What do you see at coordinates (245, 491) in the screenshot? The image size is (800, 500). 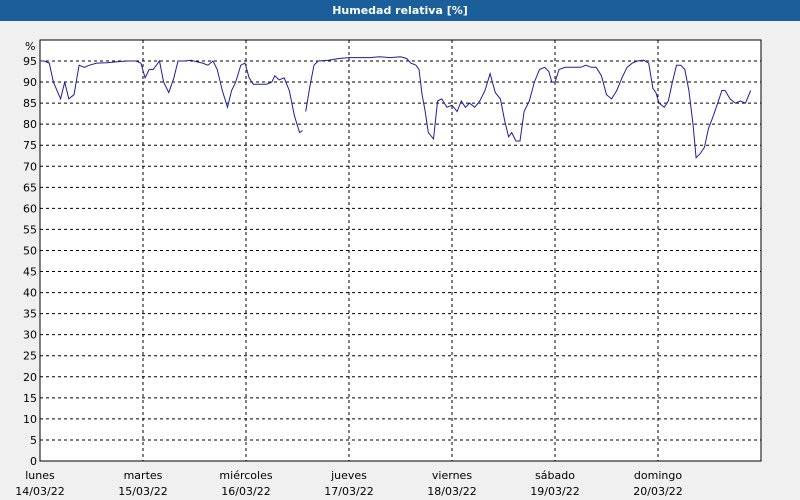 I see `x-tick-date-label: 16/03/22` at bounding box center [245, 491].